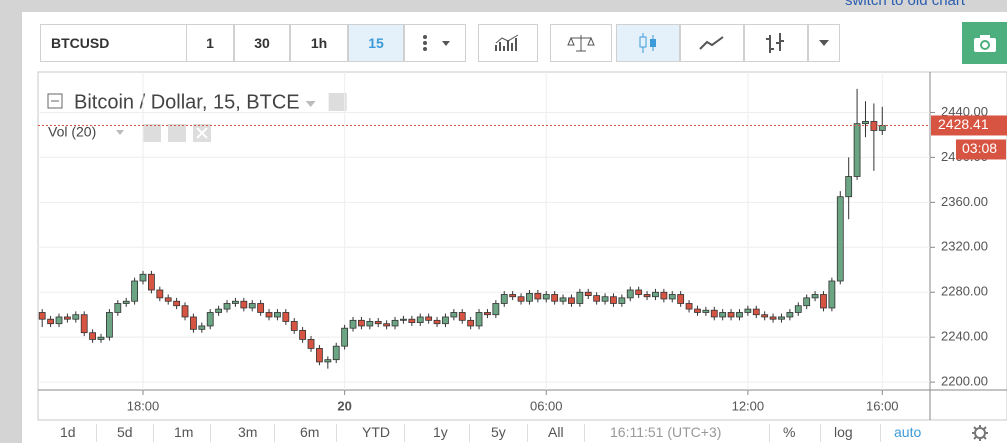  I want to click on countdown-box, so click(981, 149).